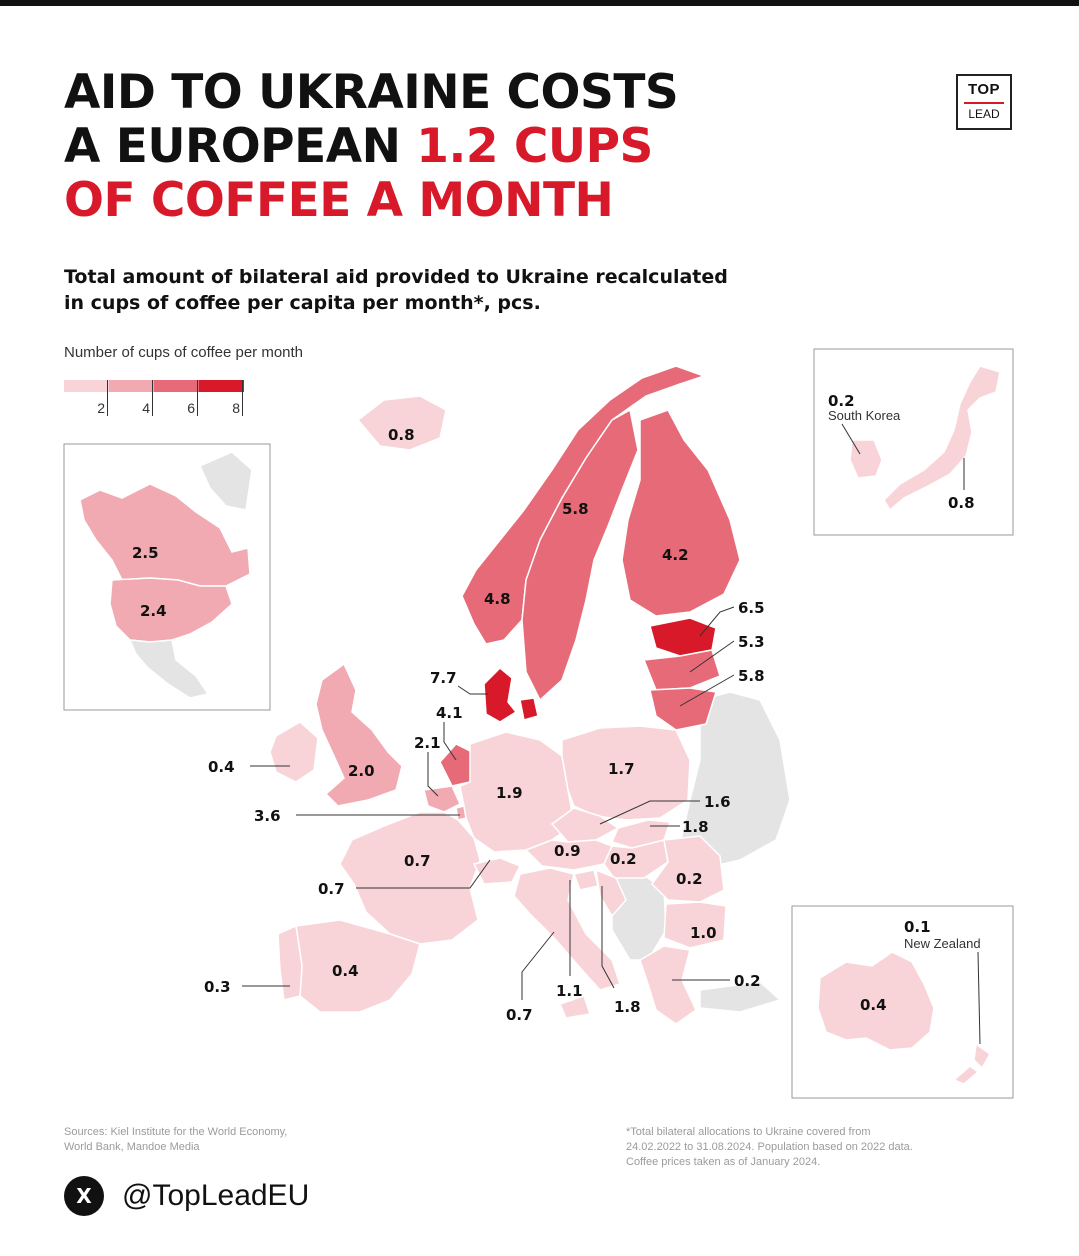 This screenshot has width=1079, height=1256. I want to click on label-romania: 0.2, so click(689, 879).